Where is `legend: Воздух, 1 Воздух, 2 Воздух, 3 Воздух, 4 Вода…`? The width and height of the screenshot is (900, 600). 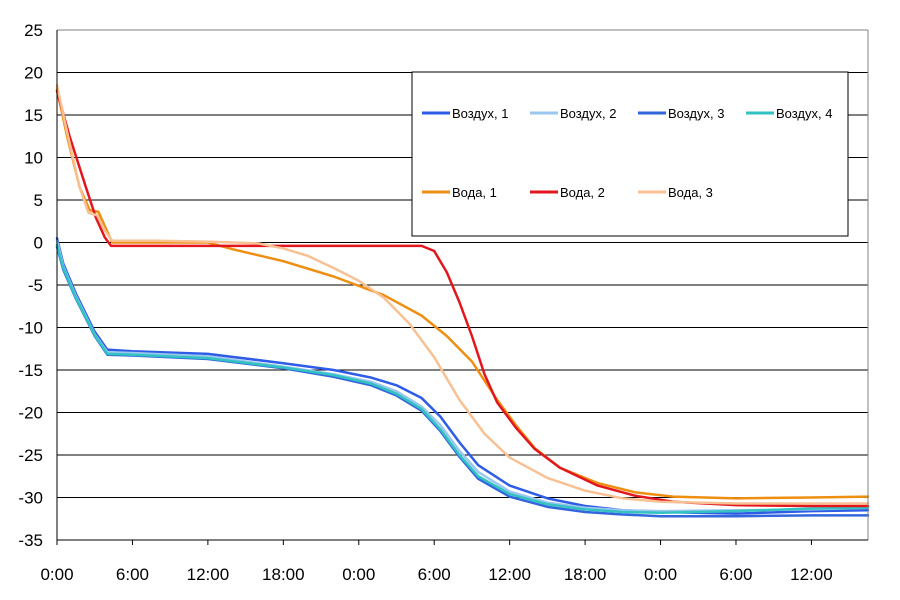
legend: Воздух, 1 Воздух, 2 Воздух, 3 Воздух, 4 Вода… is located at coordinates (630, 154).